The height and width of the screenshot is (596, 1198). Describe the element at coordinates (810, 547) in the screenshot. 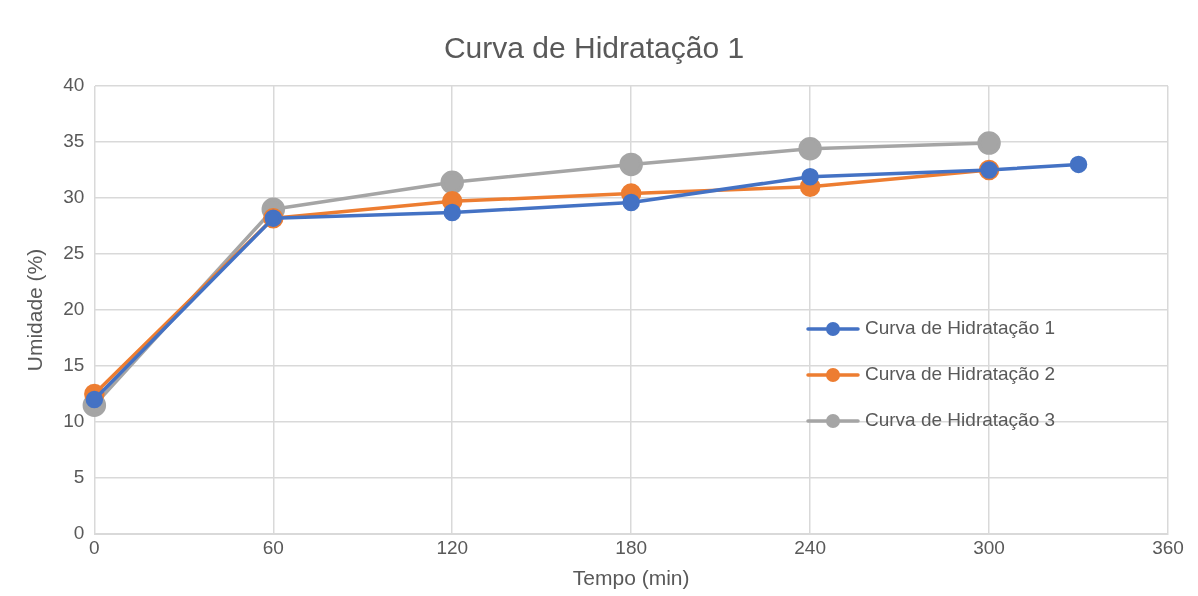

I see `x-tick-label: 240` at that location.